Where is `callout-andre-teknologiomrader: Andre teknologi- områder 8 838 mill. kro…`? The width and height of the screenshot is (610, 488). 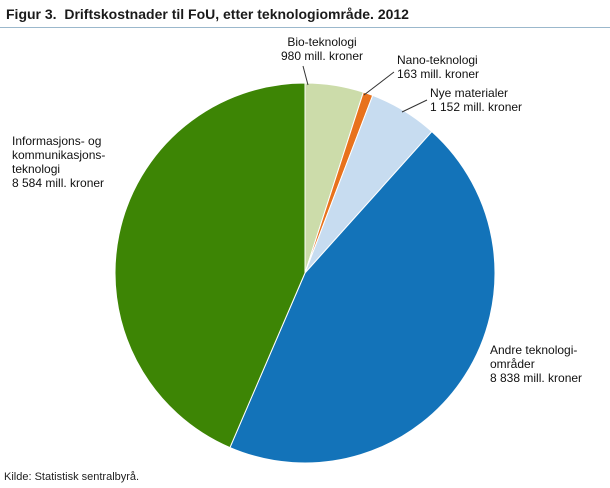 callout-andre-teknologiomrader: Andre teknologi- områder 8 838 mill. kro… is located at coordinates (536, 364).